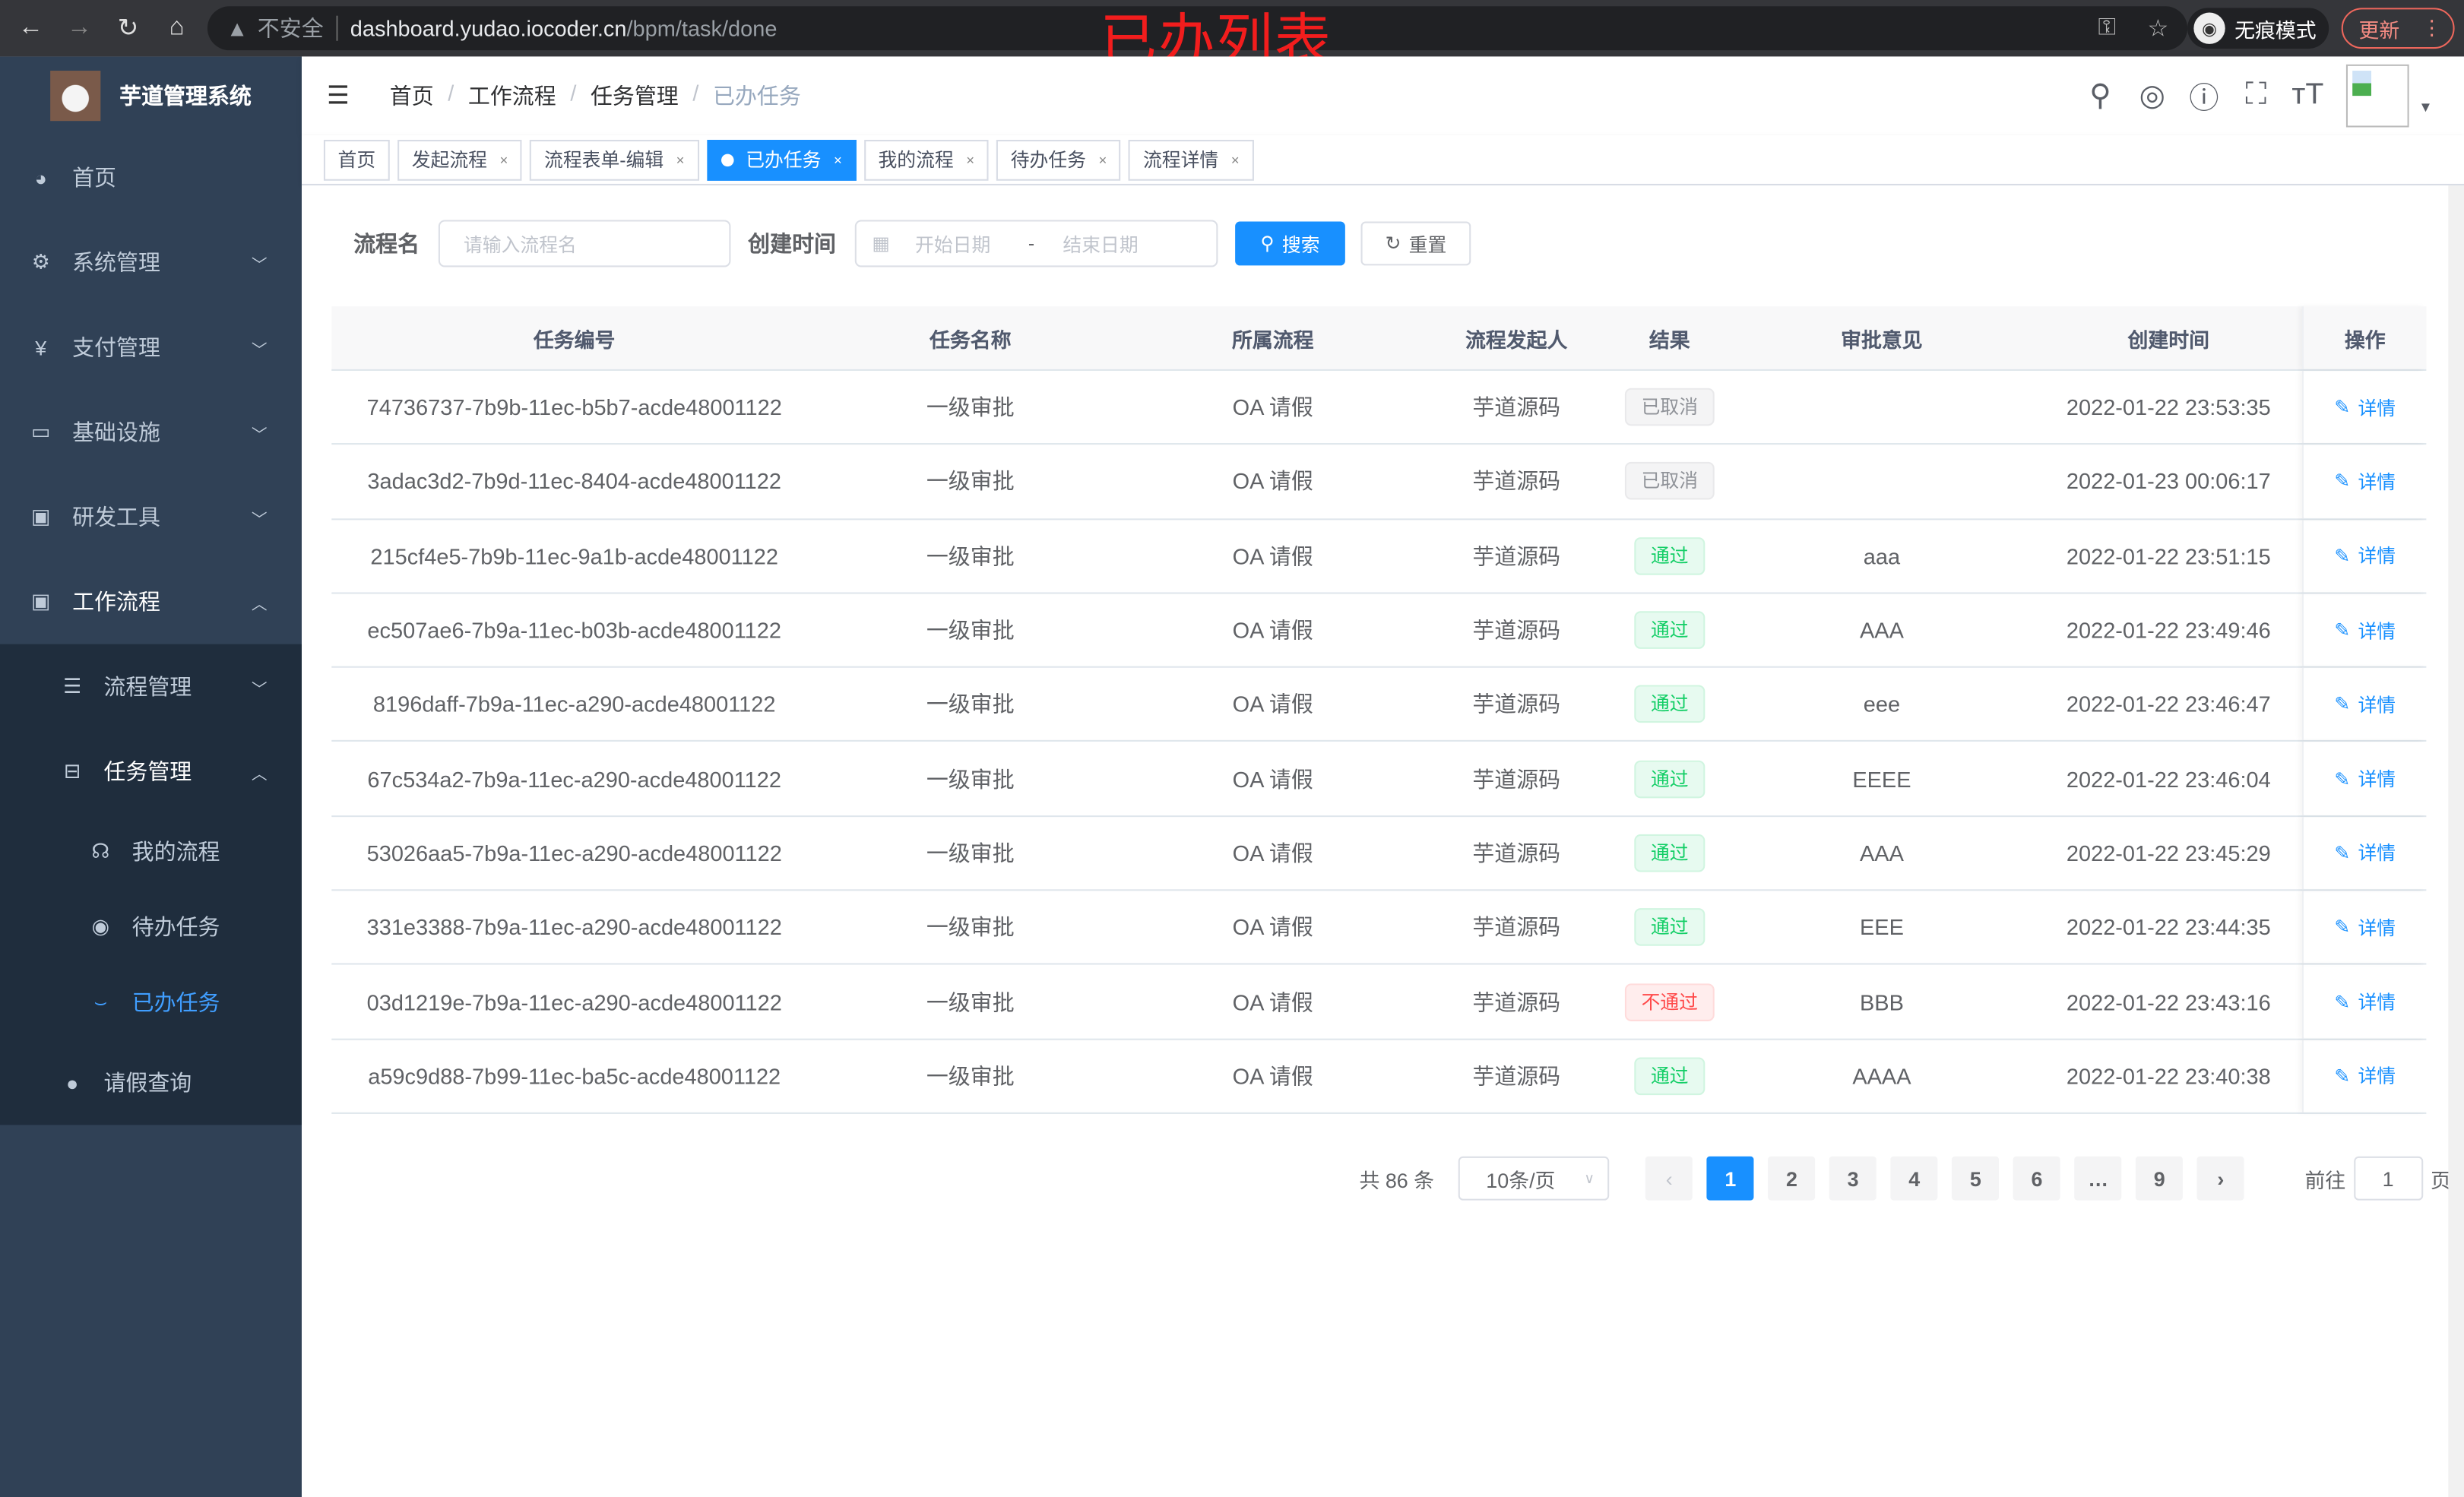  Describe the element at coordinates (1914, 1178) in the screenshot. I see `page-button: 4` at that location.